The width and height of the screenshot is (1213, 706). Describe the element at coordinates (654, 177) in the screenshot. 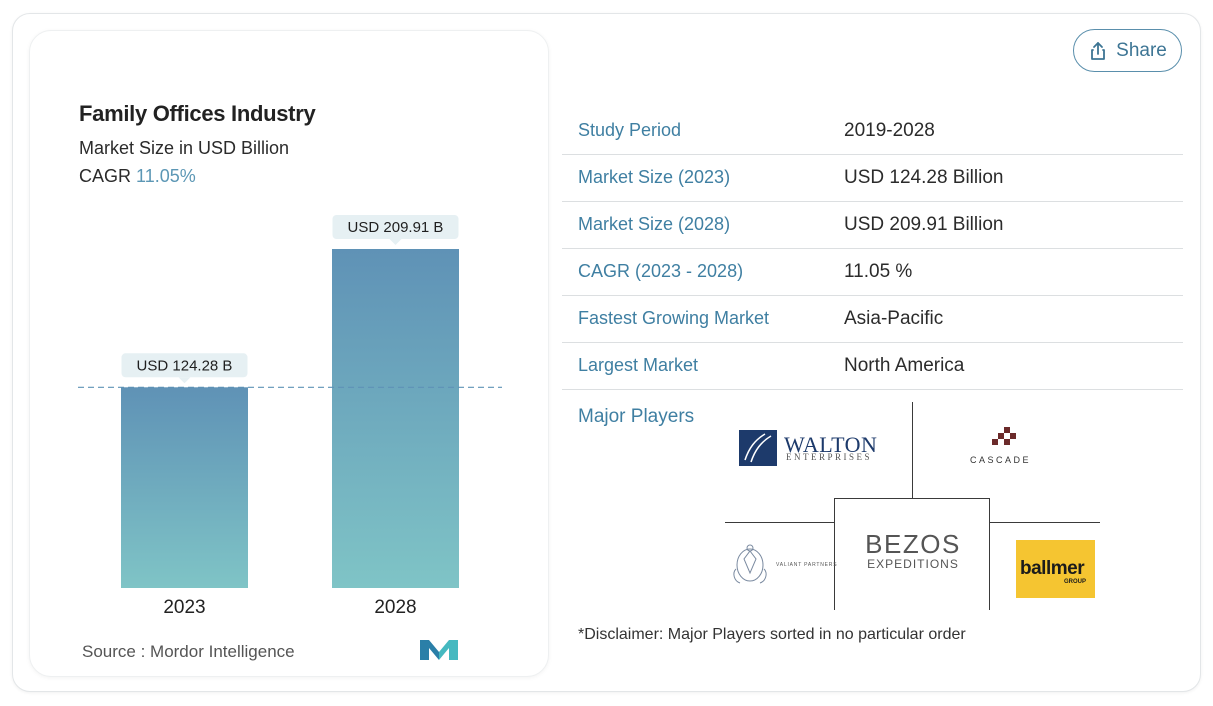

I see `info-label: Market Size (2023)` at that location.